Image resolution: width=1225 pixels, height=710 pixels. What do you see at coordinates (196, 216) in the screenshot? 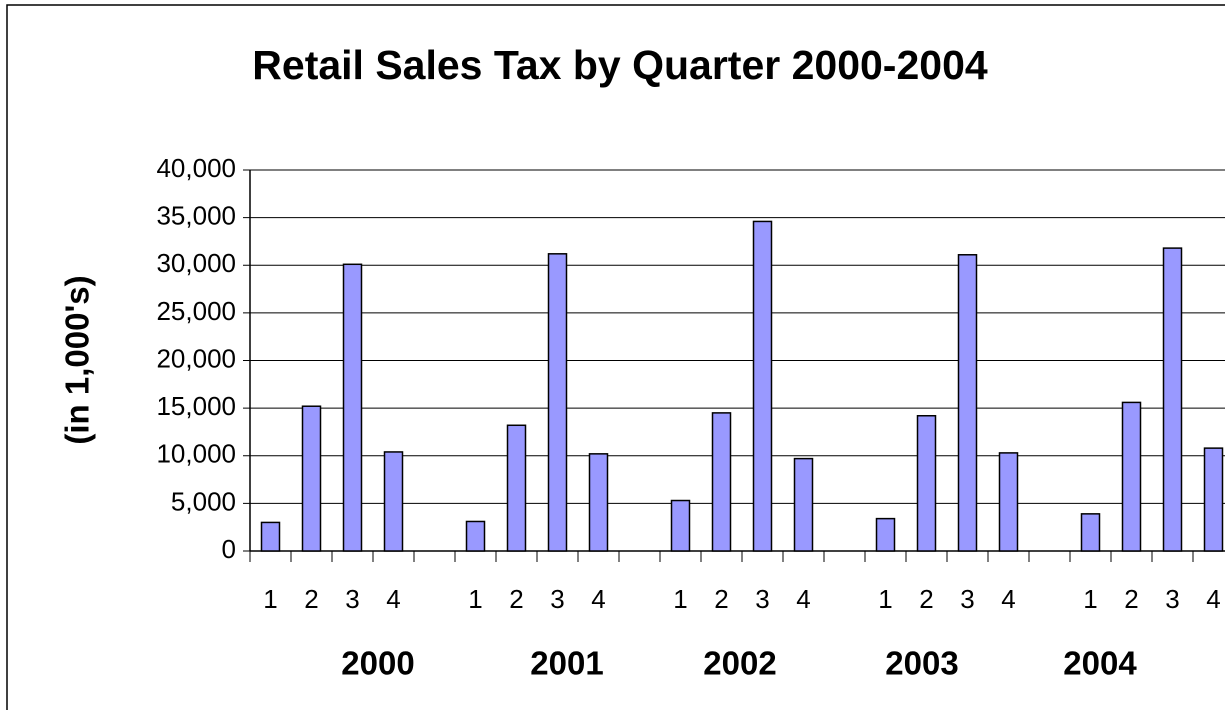
I see `y-tick-label: 35,000` at bounding box center [196, 216].